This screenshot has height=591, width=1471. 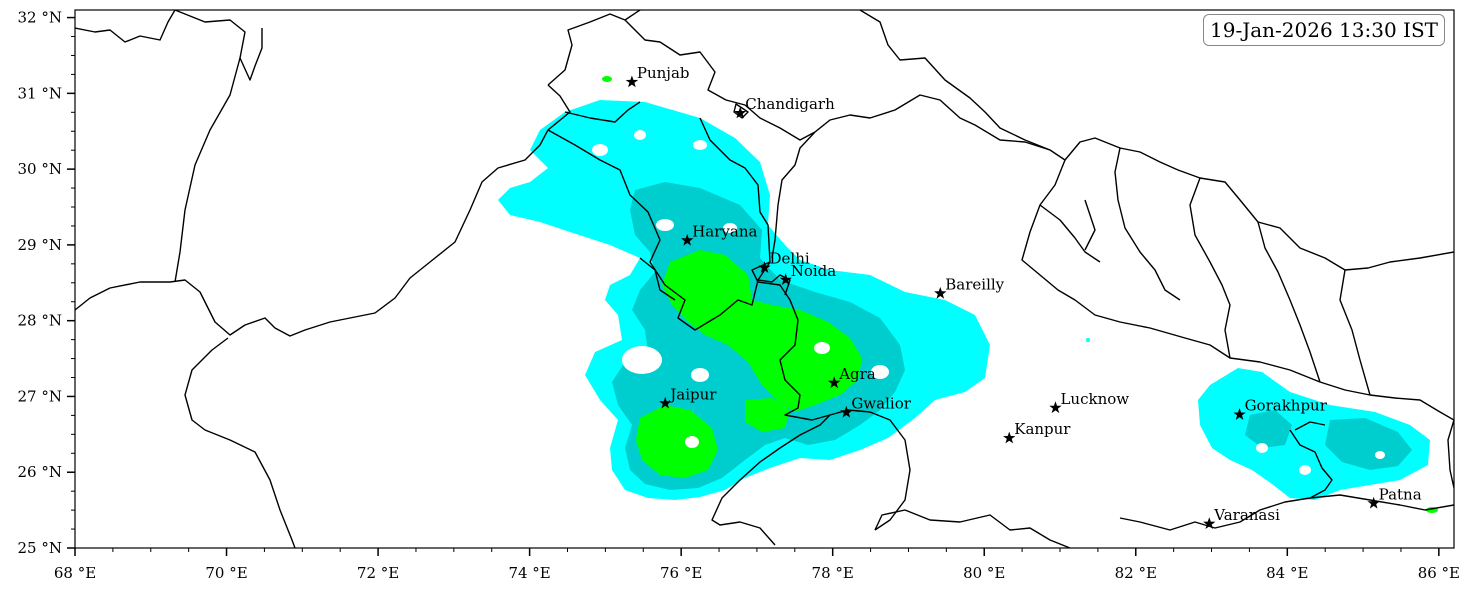 I want to click on x-tick-label: 70 °E, so click(x=226, y=573).